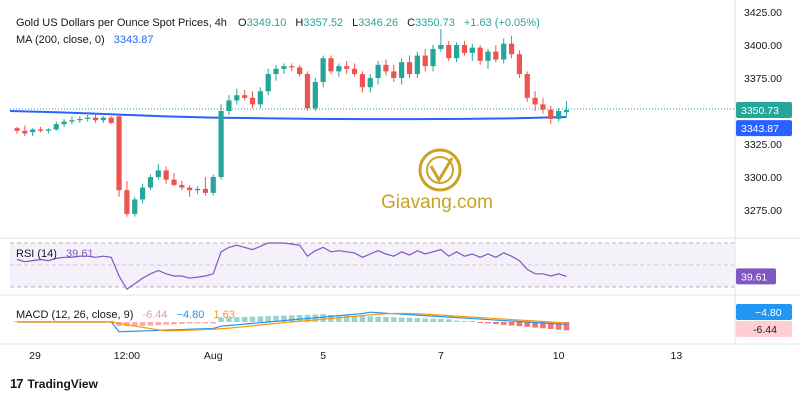 Image resolution: width=800 pixels, height=400 pixels. Describe the element at coordinates (17, 383) in the screenshot. I see `tradingview-logo-icon: 17` at that location.